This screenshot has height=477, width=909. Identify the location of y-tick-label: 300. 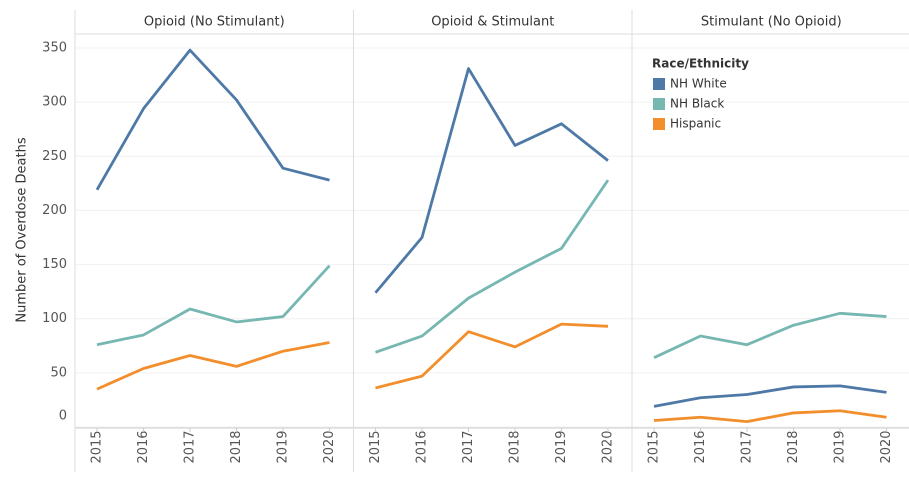
(54, 102).